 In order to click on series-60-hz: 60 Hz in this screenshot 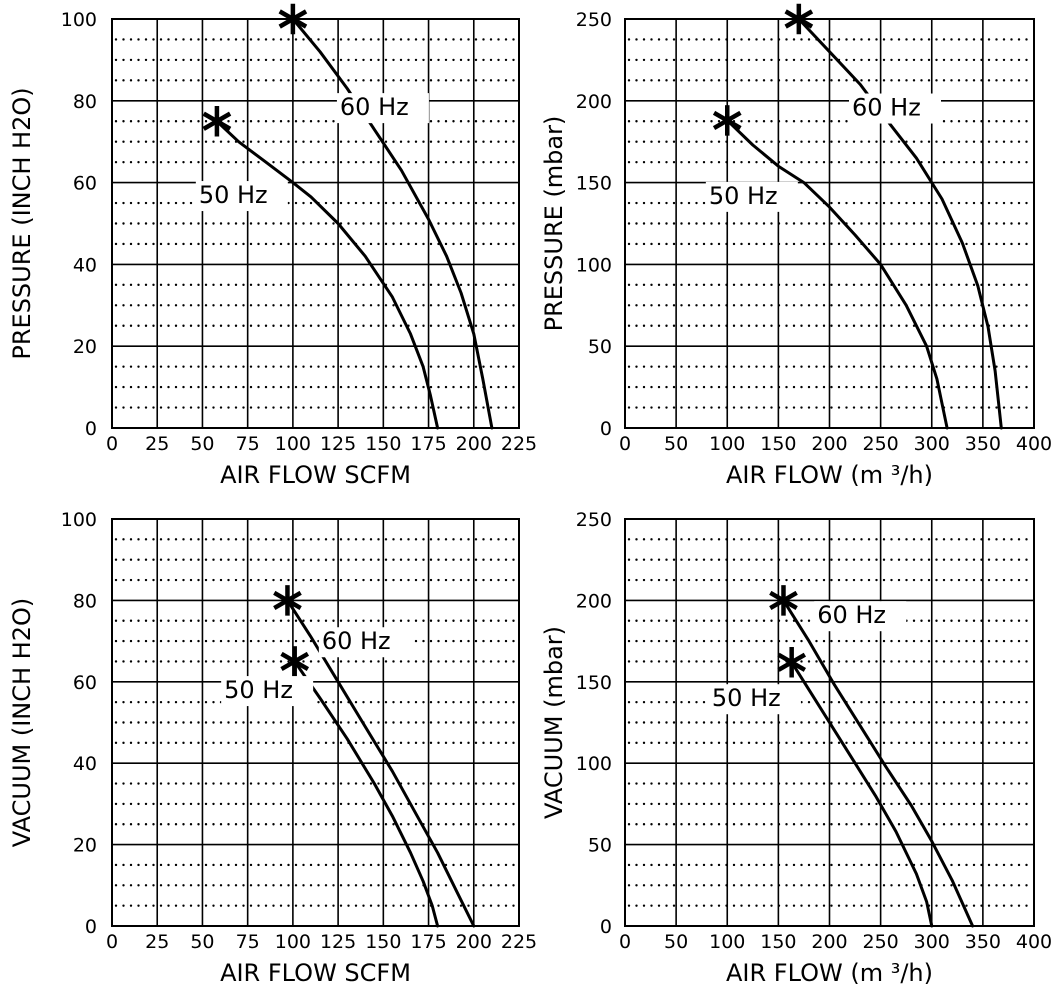, I will do `click(374, 756)`.